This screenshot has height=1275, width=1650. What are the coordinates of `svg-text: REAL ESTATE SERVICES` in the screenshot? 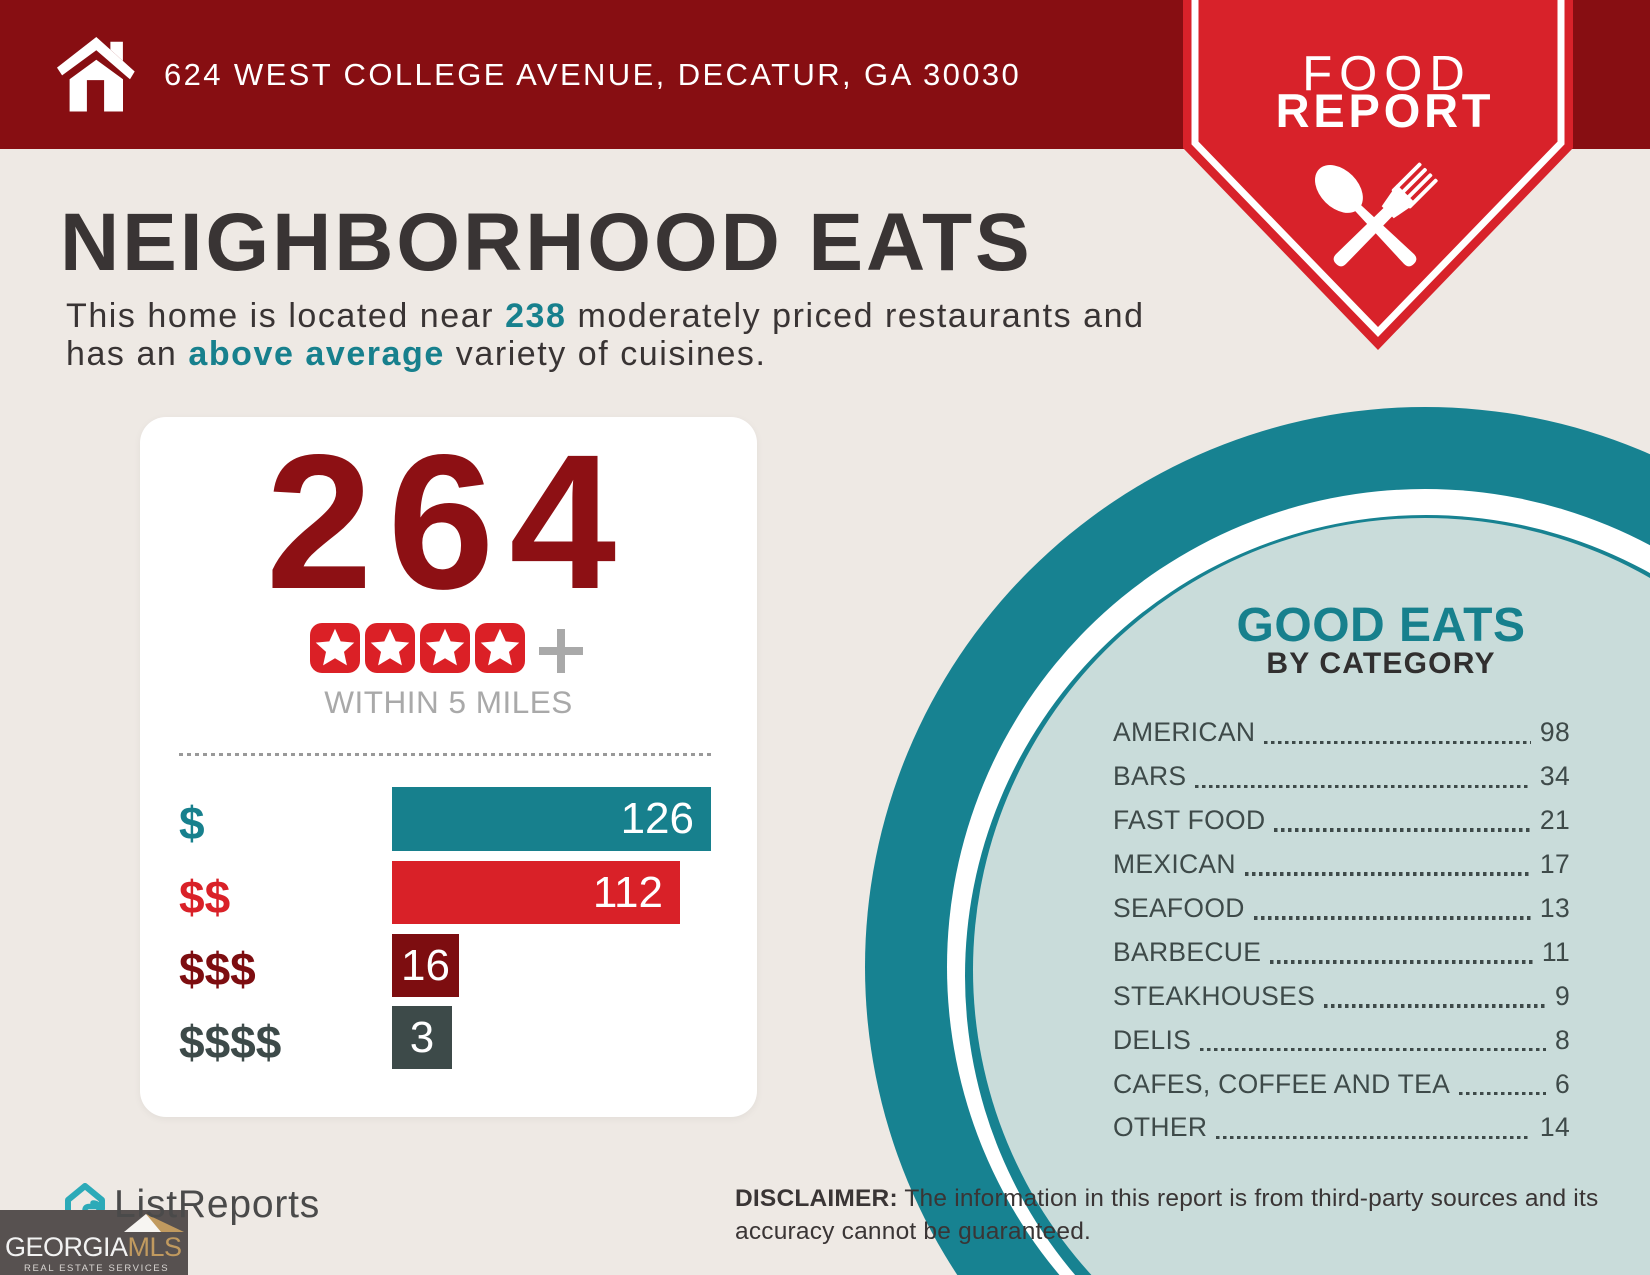 It's located at (96, 1268).